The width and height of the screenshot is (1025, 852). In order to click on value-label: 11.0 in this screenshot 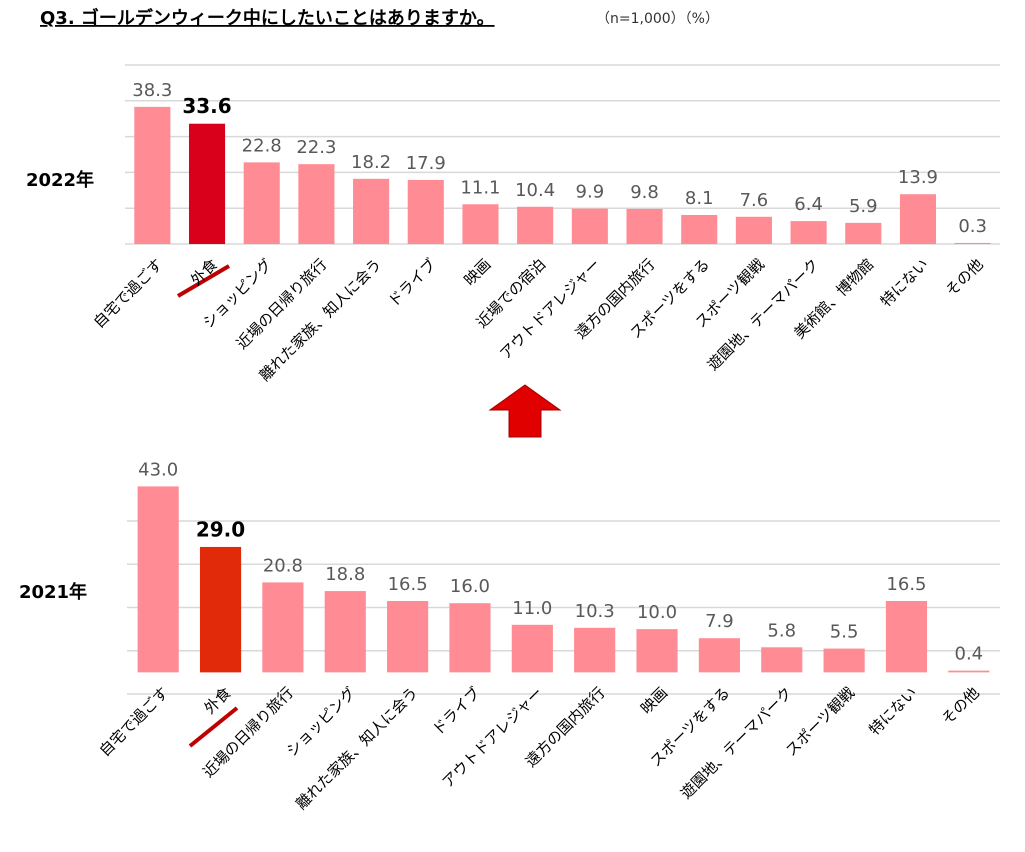, I will do `click(532, 608)`.